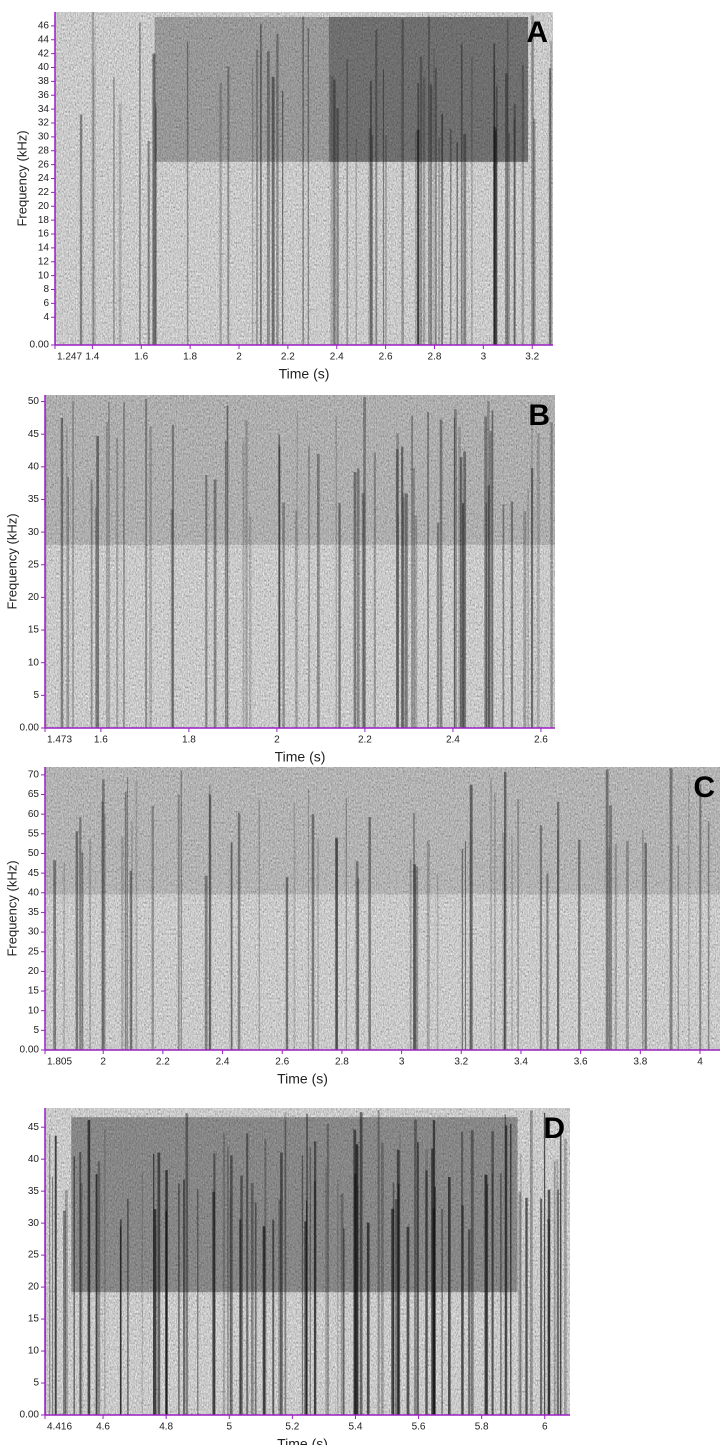  What do you see at coordinates (44, 26) in the screenshot?
I see `y-tick-label: 46` at bounding box center [44, 26].